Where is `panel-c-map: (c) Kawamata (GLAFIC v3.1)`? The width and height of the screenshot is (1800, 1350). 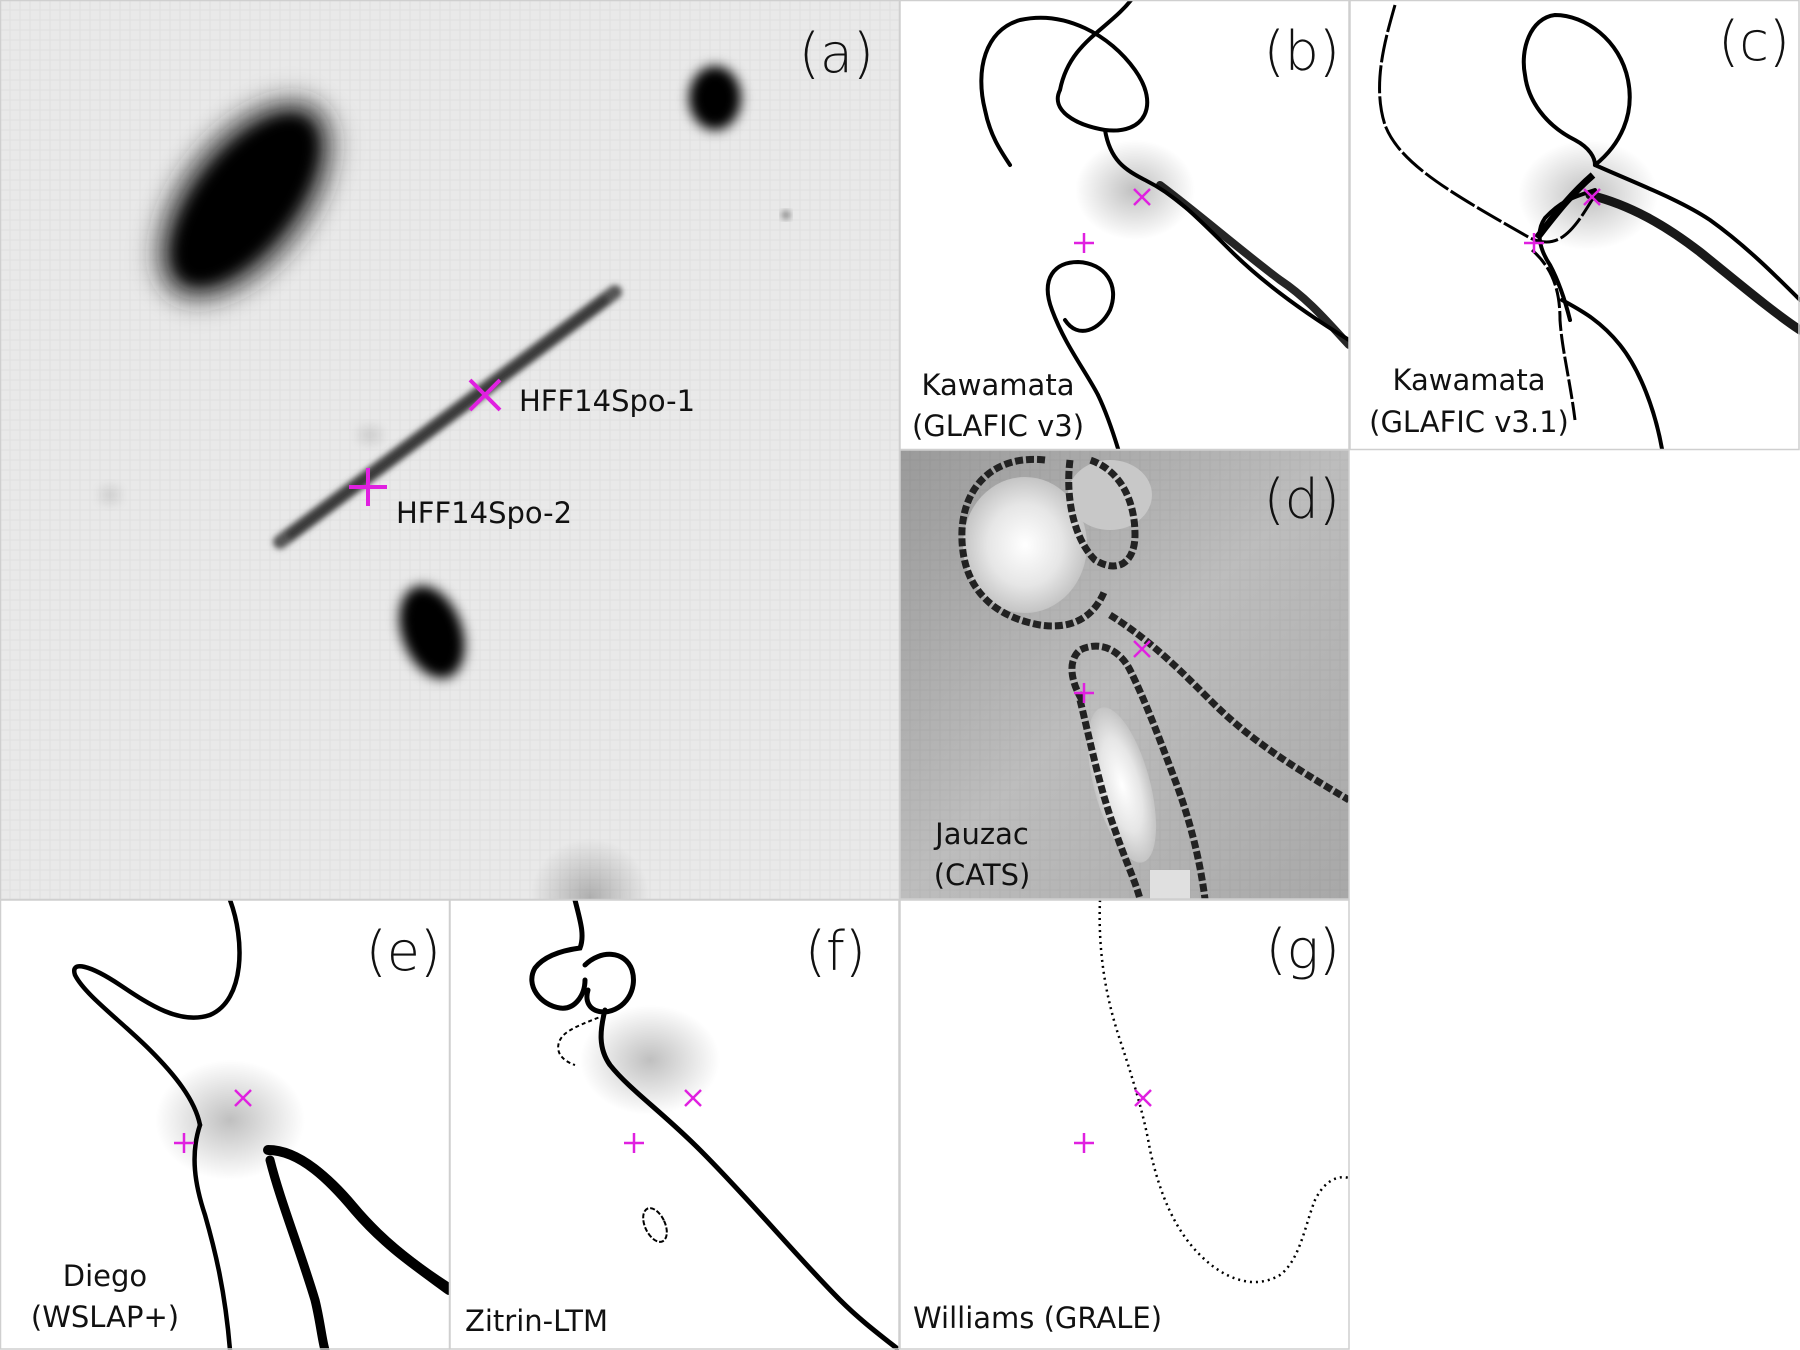
panel-c-map: (c) Kawamata (GLAFIC v3.1) is located at coordinates (1575, 224).